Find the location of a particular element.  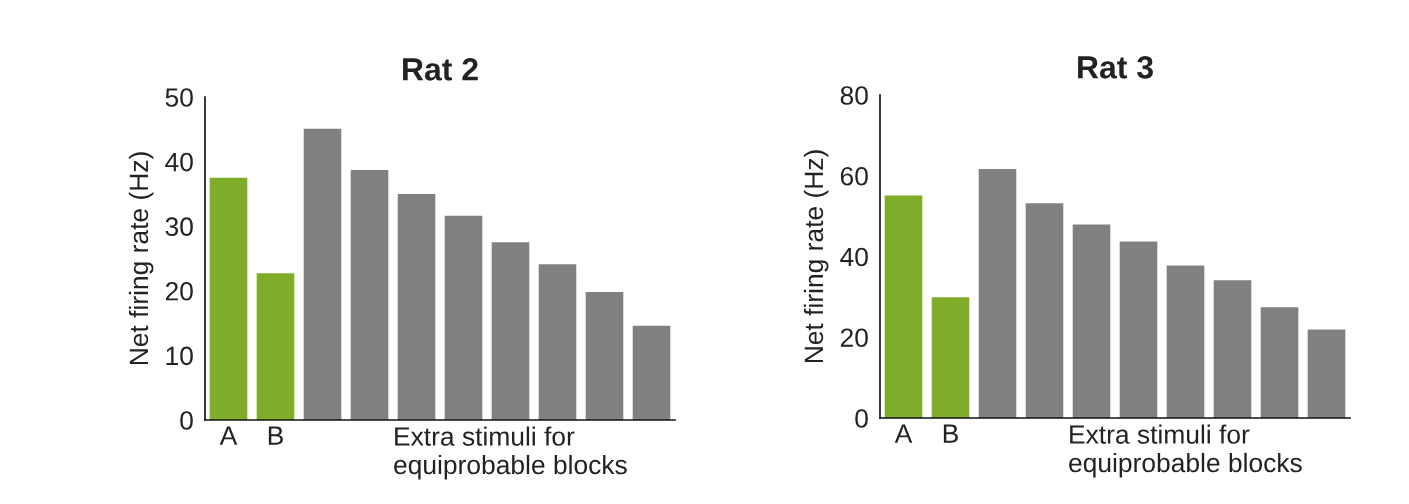

chart-title: Rat 2 is located at coordinates (440, 69).